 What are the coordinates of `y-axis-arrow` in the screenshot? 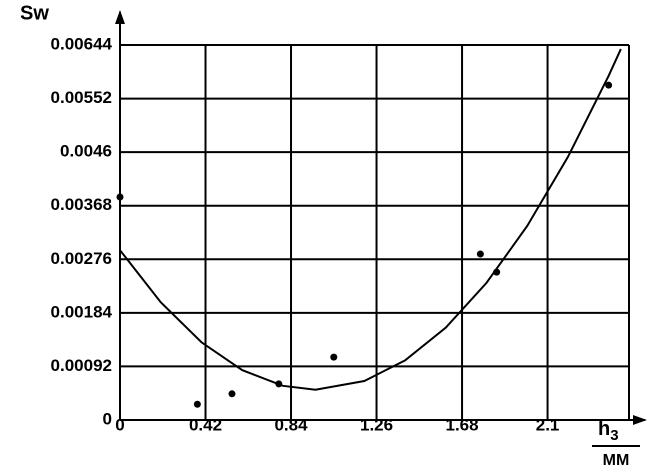 It's located at (120, 17).